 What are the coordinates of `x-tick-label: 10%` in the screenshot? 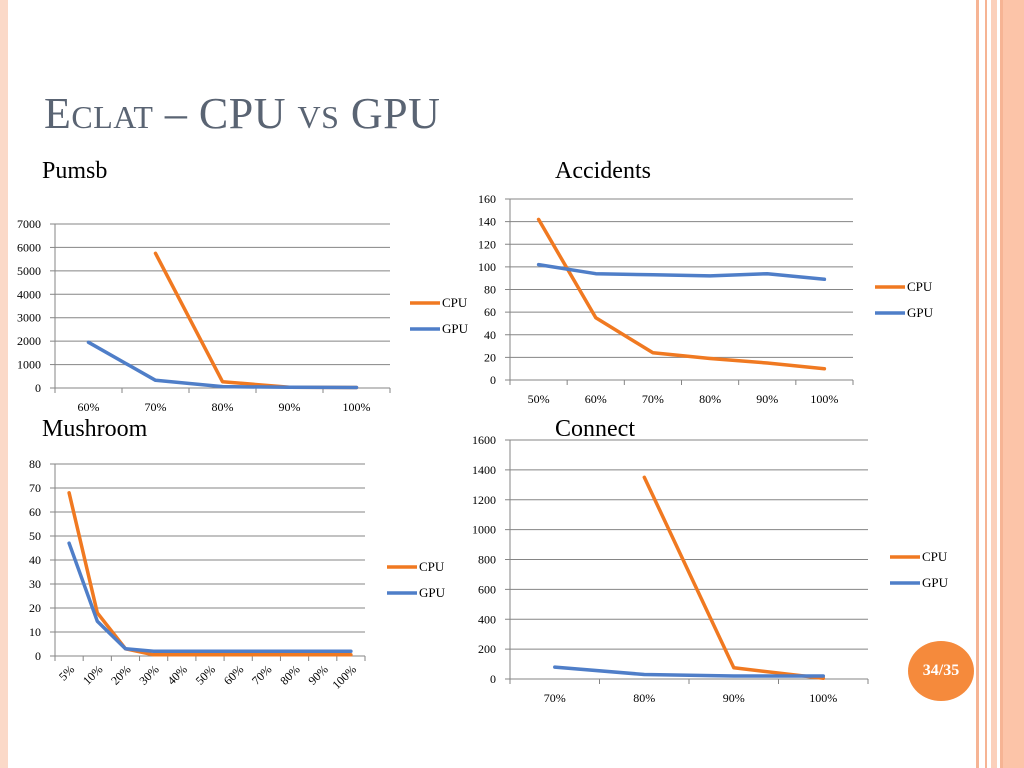 It's located at (92, 674).